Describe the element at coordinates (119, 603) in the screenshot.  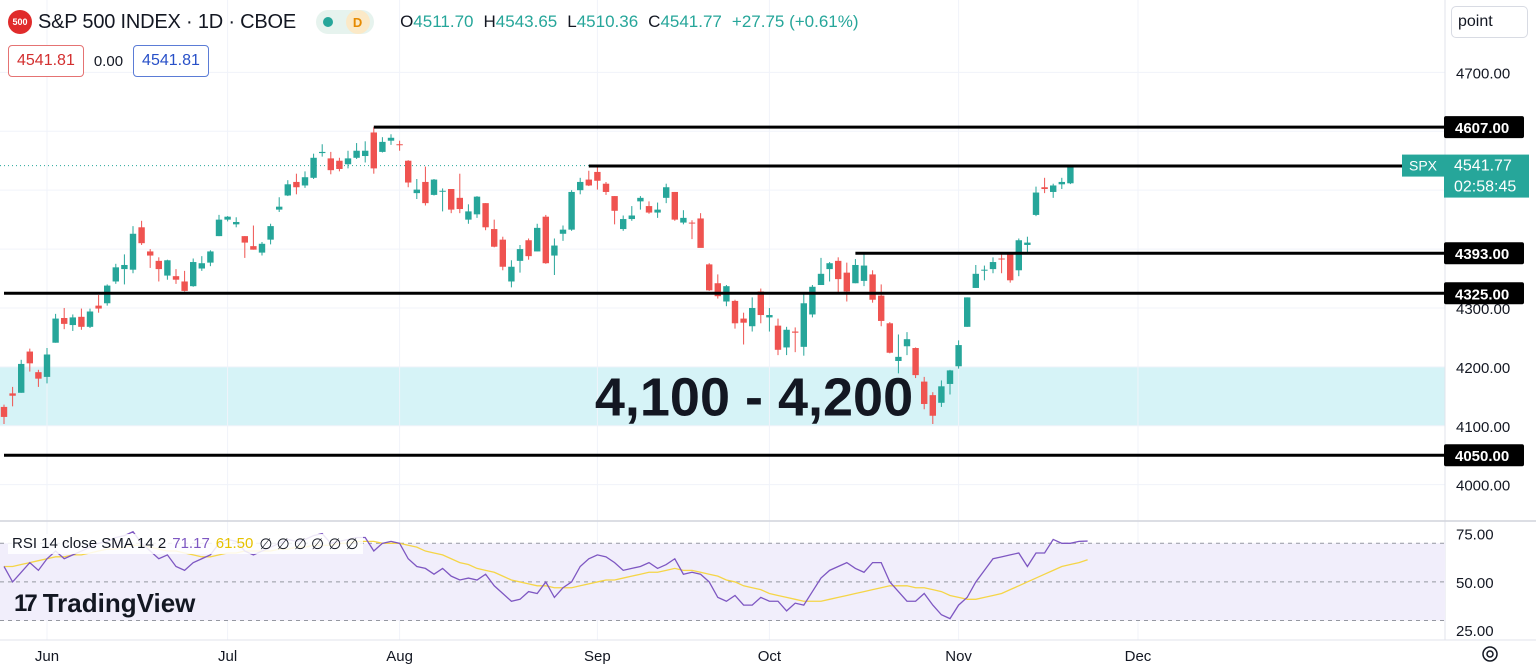
I see `tradingview-wordmark: TradingView` at that location.